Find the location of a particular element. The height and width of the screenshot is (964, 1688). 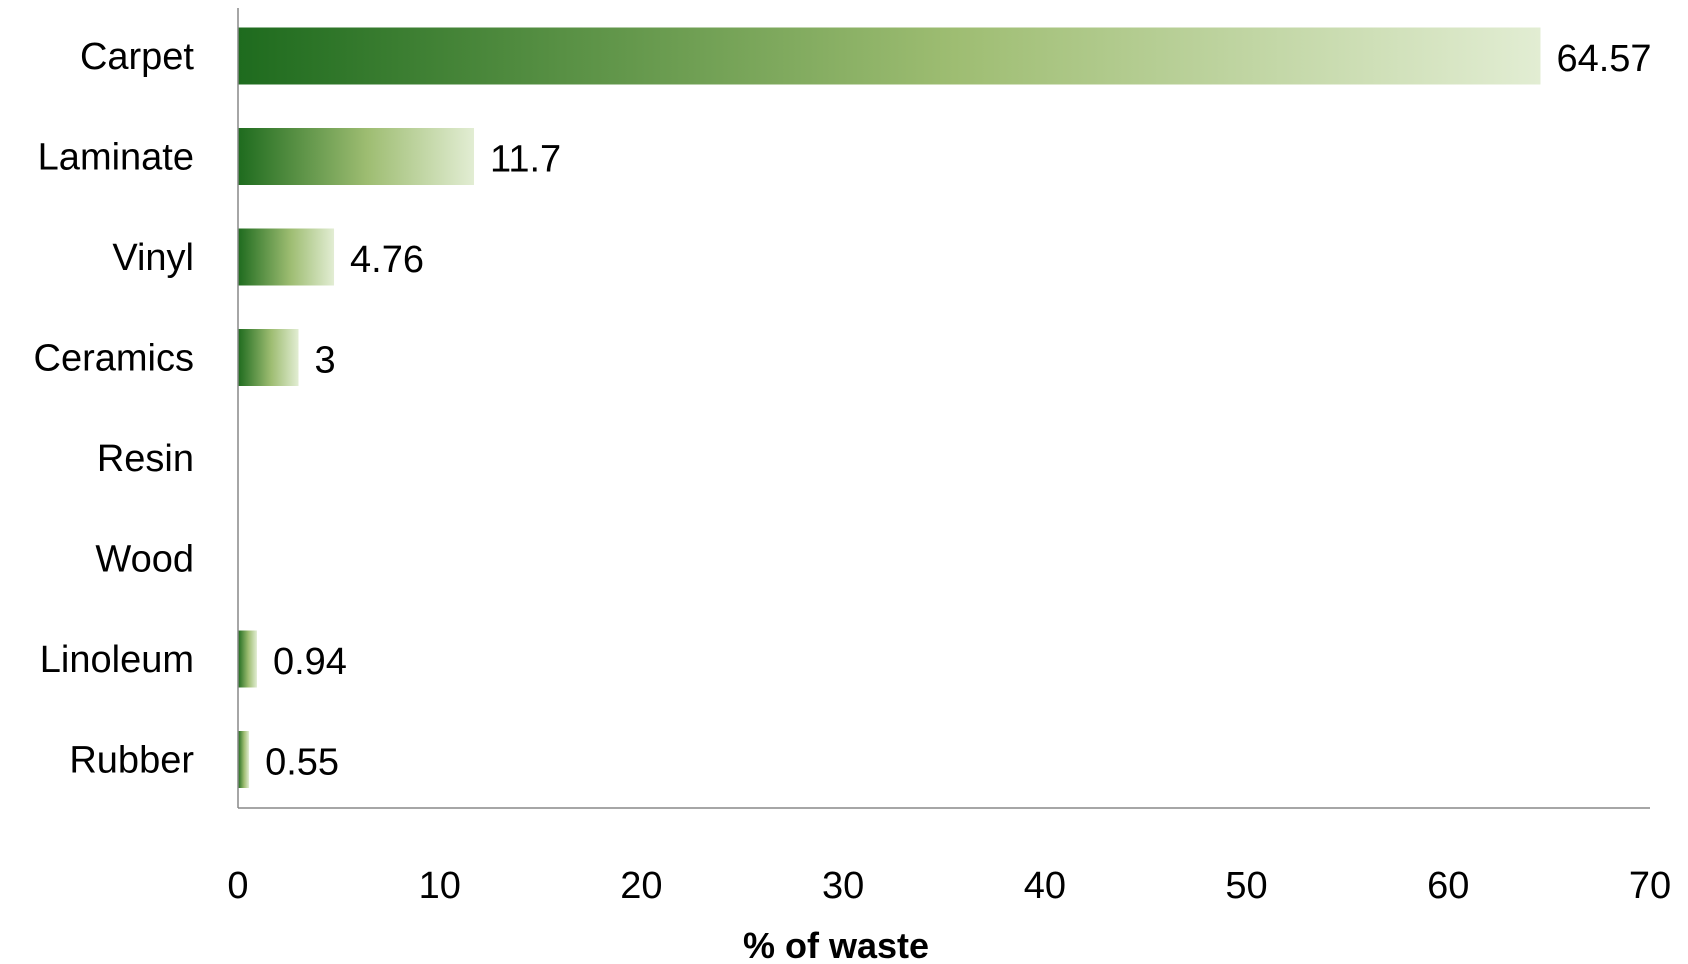

bar-linoleum is located at coordinates (247, 659).